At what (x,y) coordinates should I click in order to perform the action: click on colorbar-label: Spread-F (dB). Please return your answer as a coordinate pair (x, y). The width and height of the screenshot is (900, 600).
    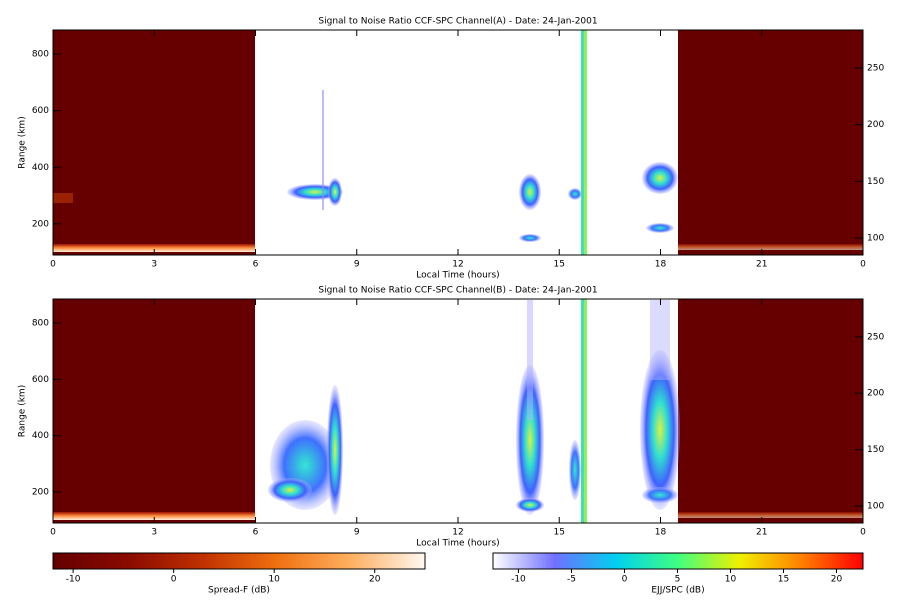
    Looking at the image, I should click on (239, 591).